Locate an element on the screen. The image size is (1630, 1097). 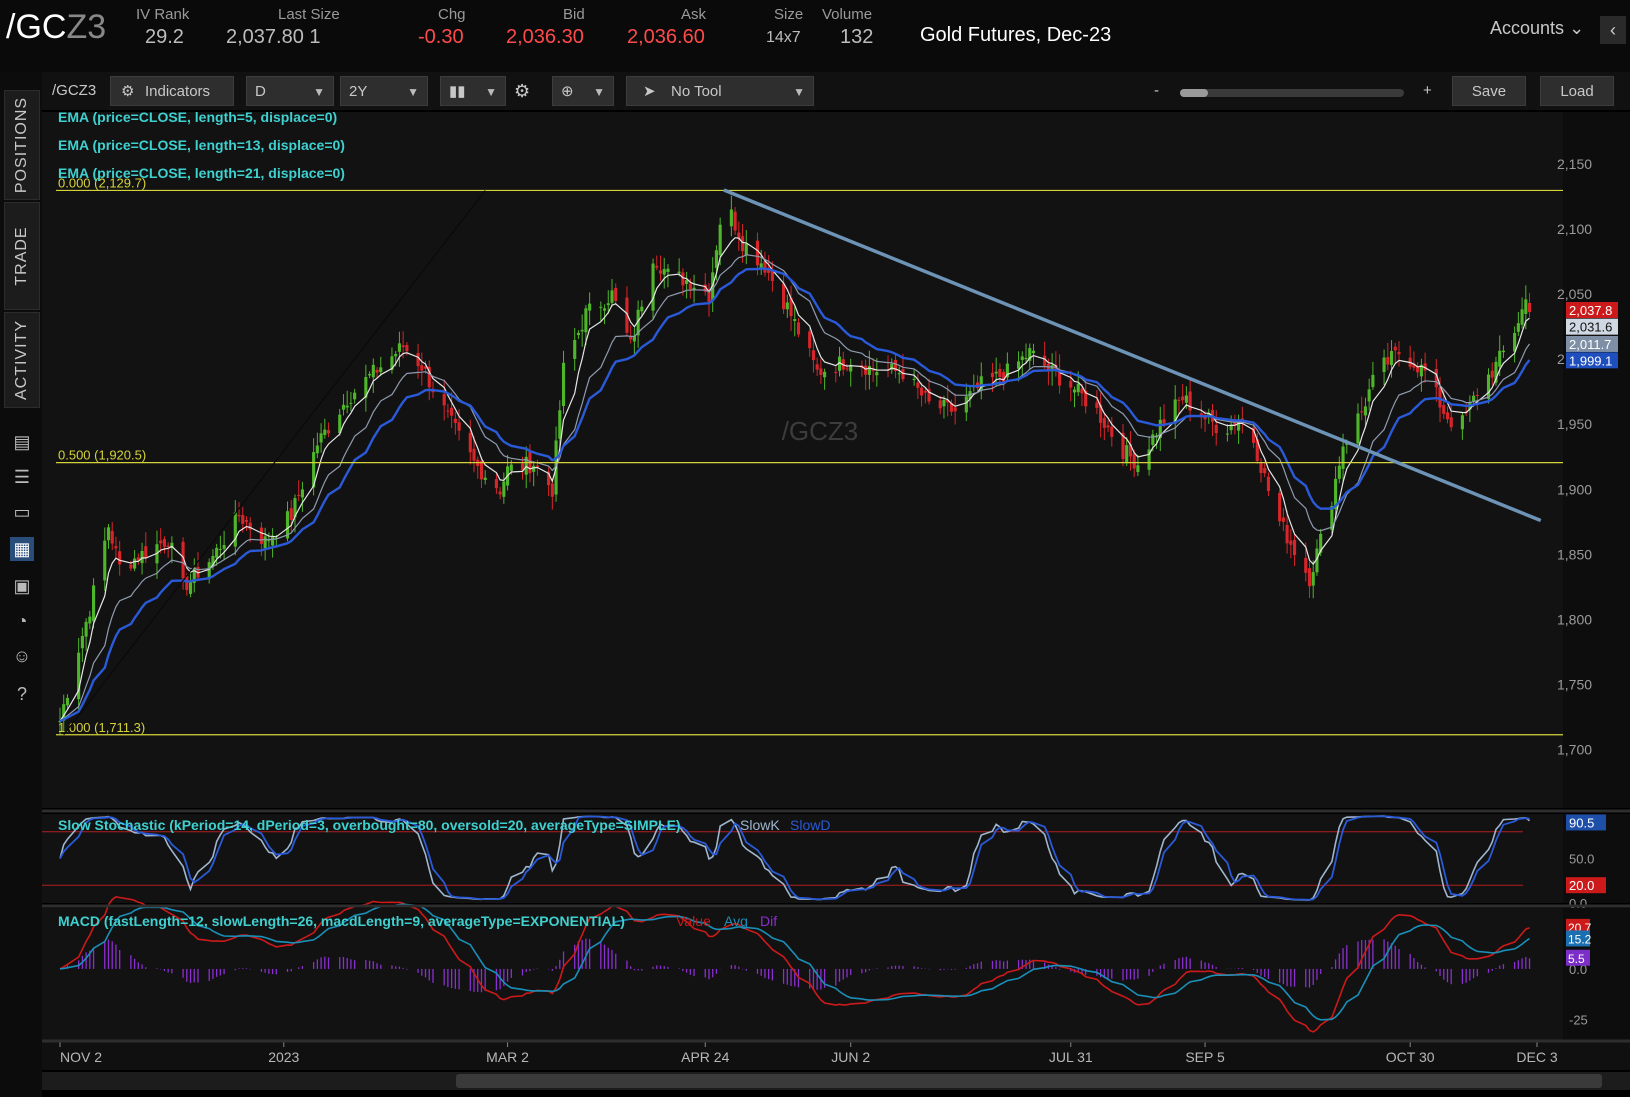
ask-value: 2,036.60 is located at coordinates (666, 37).